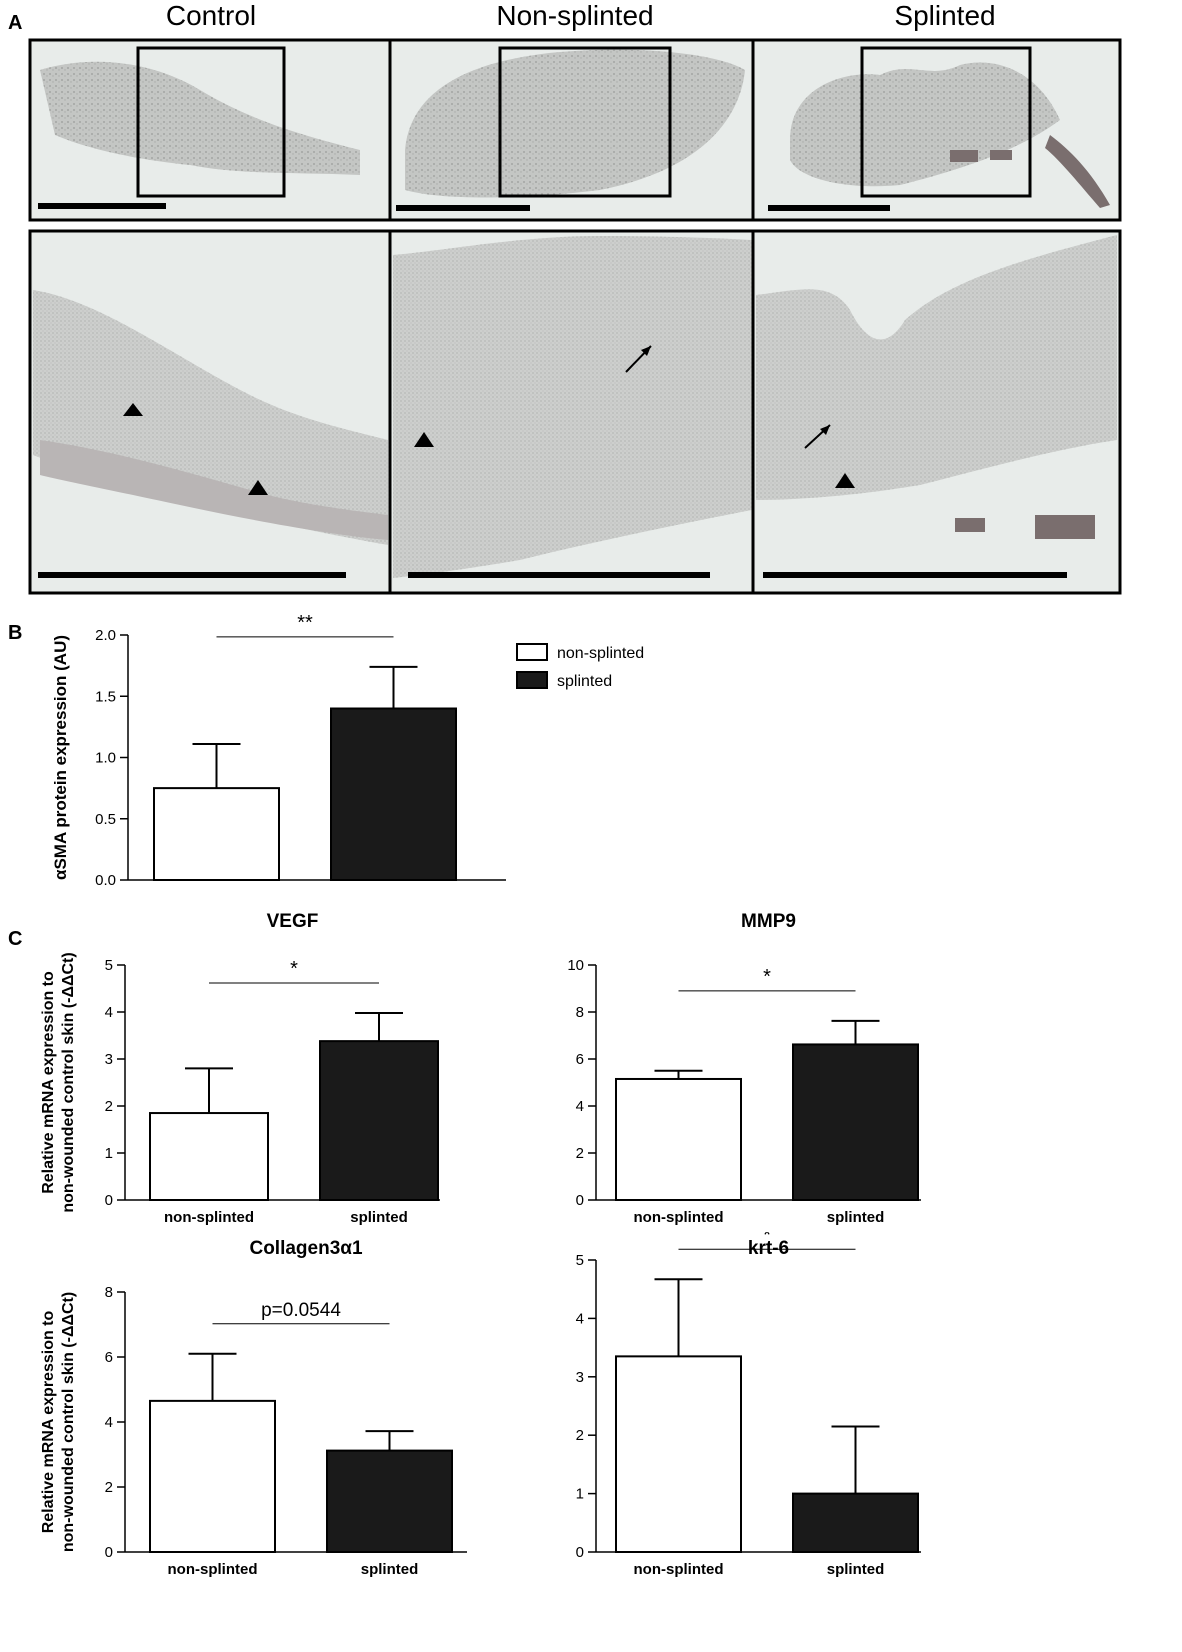  I want to click on panel-b-label: B, so click(15, 633).